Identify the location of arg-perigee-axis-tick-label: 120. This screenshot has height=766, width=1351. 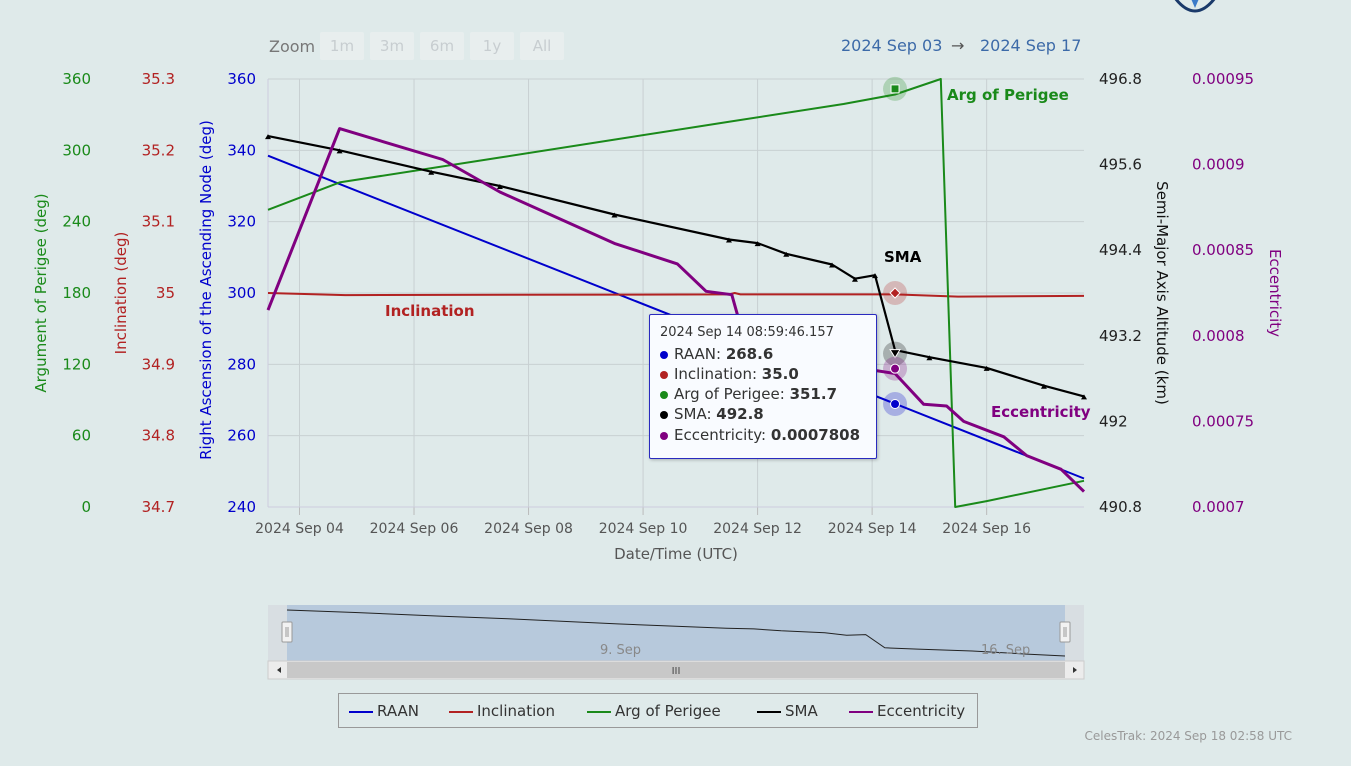
(76, 364).